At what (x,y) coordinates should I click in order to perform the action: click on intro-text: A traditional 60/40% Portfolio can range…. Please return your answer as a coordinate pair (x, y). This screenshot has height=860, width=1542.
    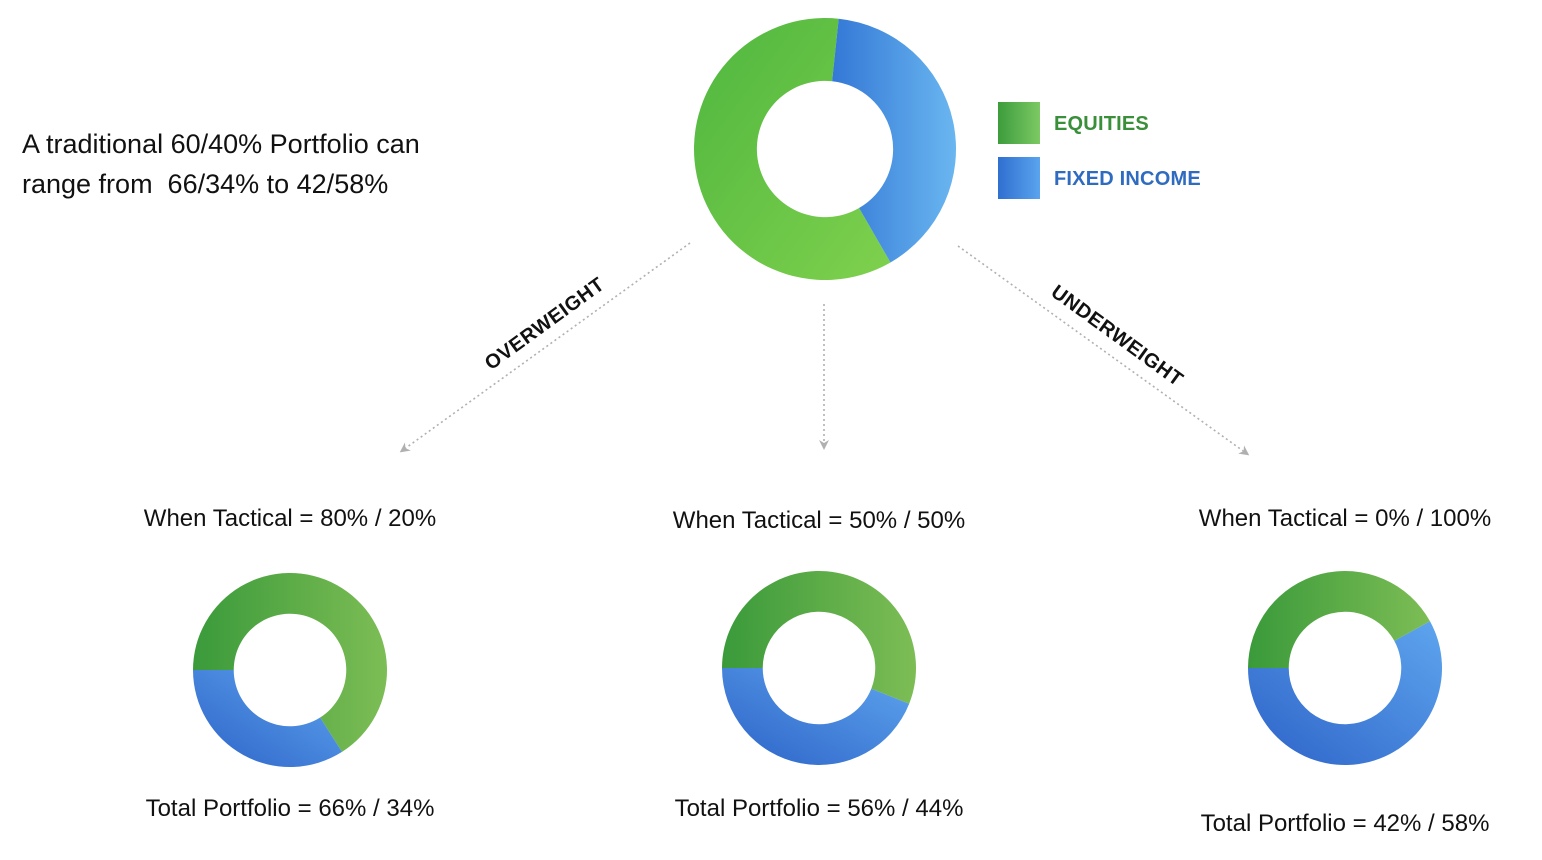
    Looking at the image, I should click on (221, 164).